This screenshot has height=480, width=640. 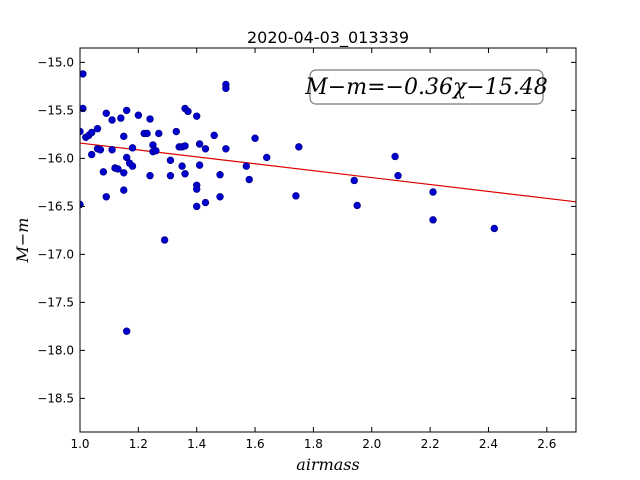 I want to click on y-tick-label: −18.5, so click(x=55, y=398).